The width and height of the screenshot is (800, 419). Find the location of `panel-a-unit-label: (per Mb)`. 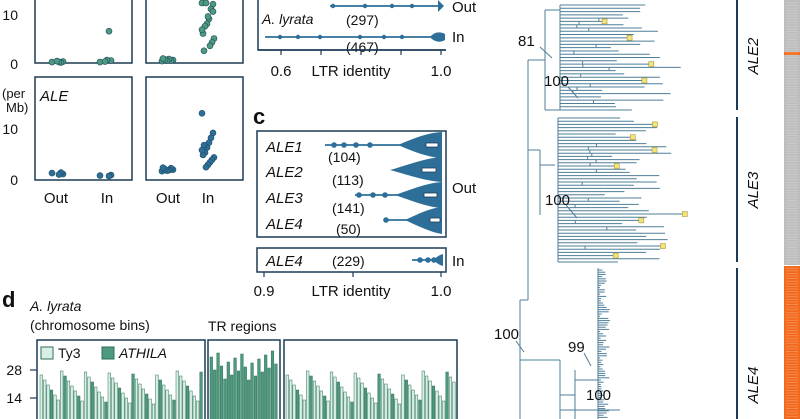

panel-a-unit-label: (per Mb) is located at coordinates (15, 100).